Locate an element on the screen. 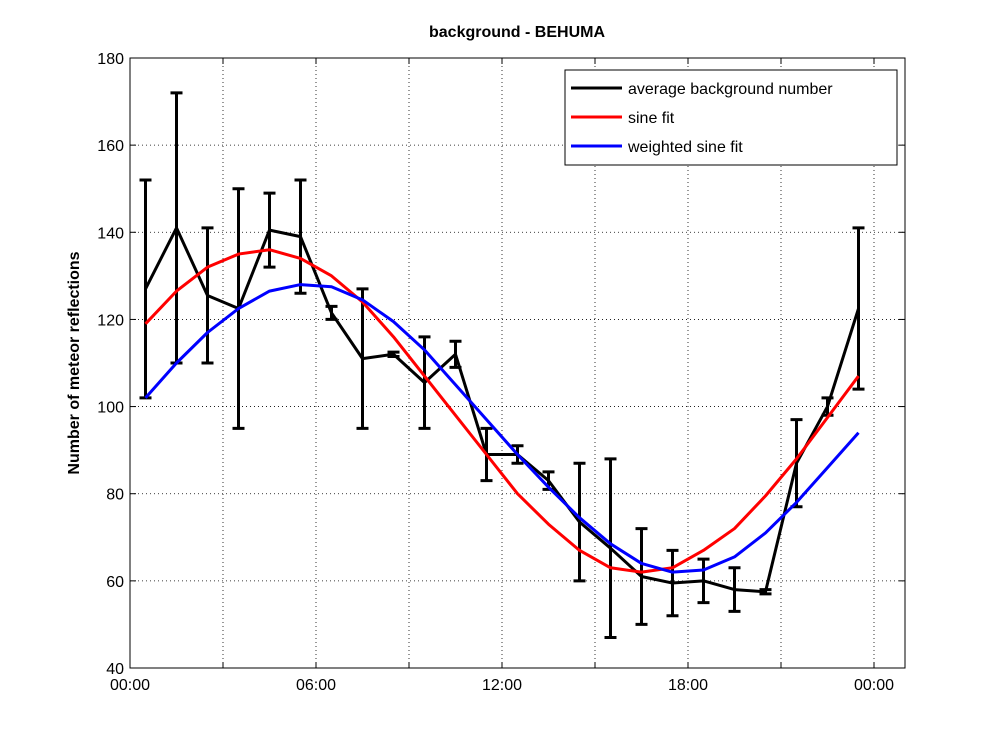 The image size is (999, 750). x-tick-label: 06:00 is located at coordinates (316, 685).